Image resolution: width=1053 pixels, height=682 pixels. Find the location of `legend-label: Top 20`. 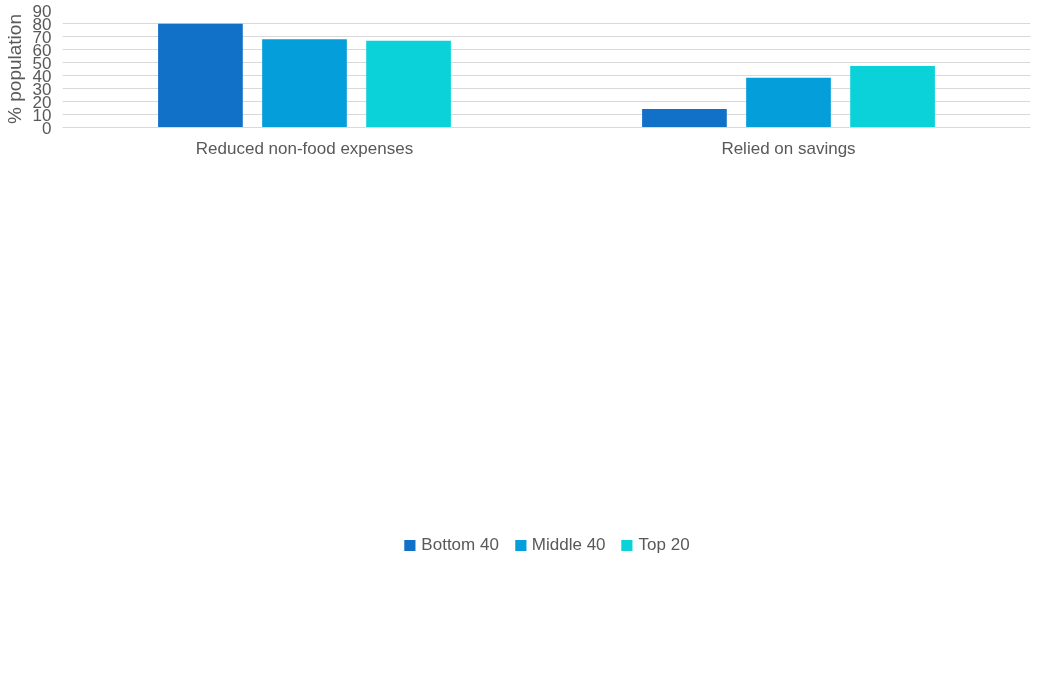

legend-label: Top 20 is located at coordinates (664, 545).